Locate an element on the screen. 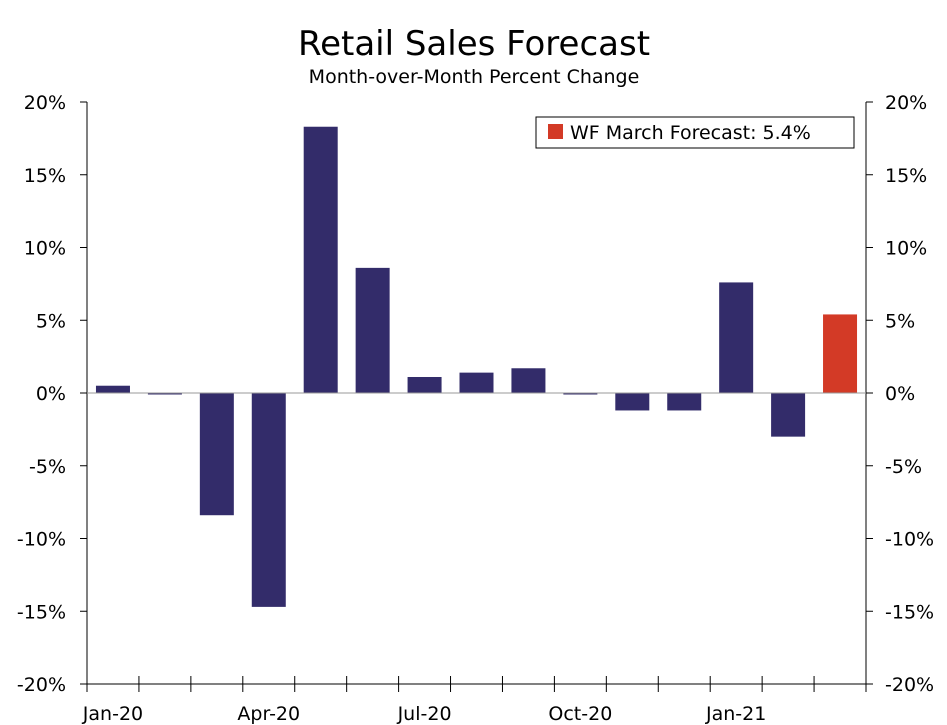 This screenshot has height=725, width=947. y-tick-label-left: 10% is located at coordinates (45, 249).